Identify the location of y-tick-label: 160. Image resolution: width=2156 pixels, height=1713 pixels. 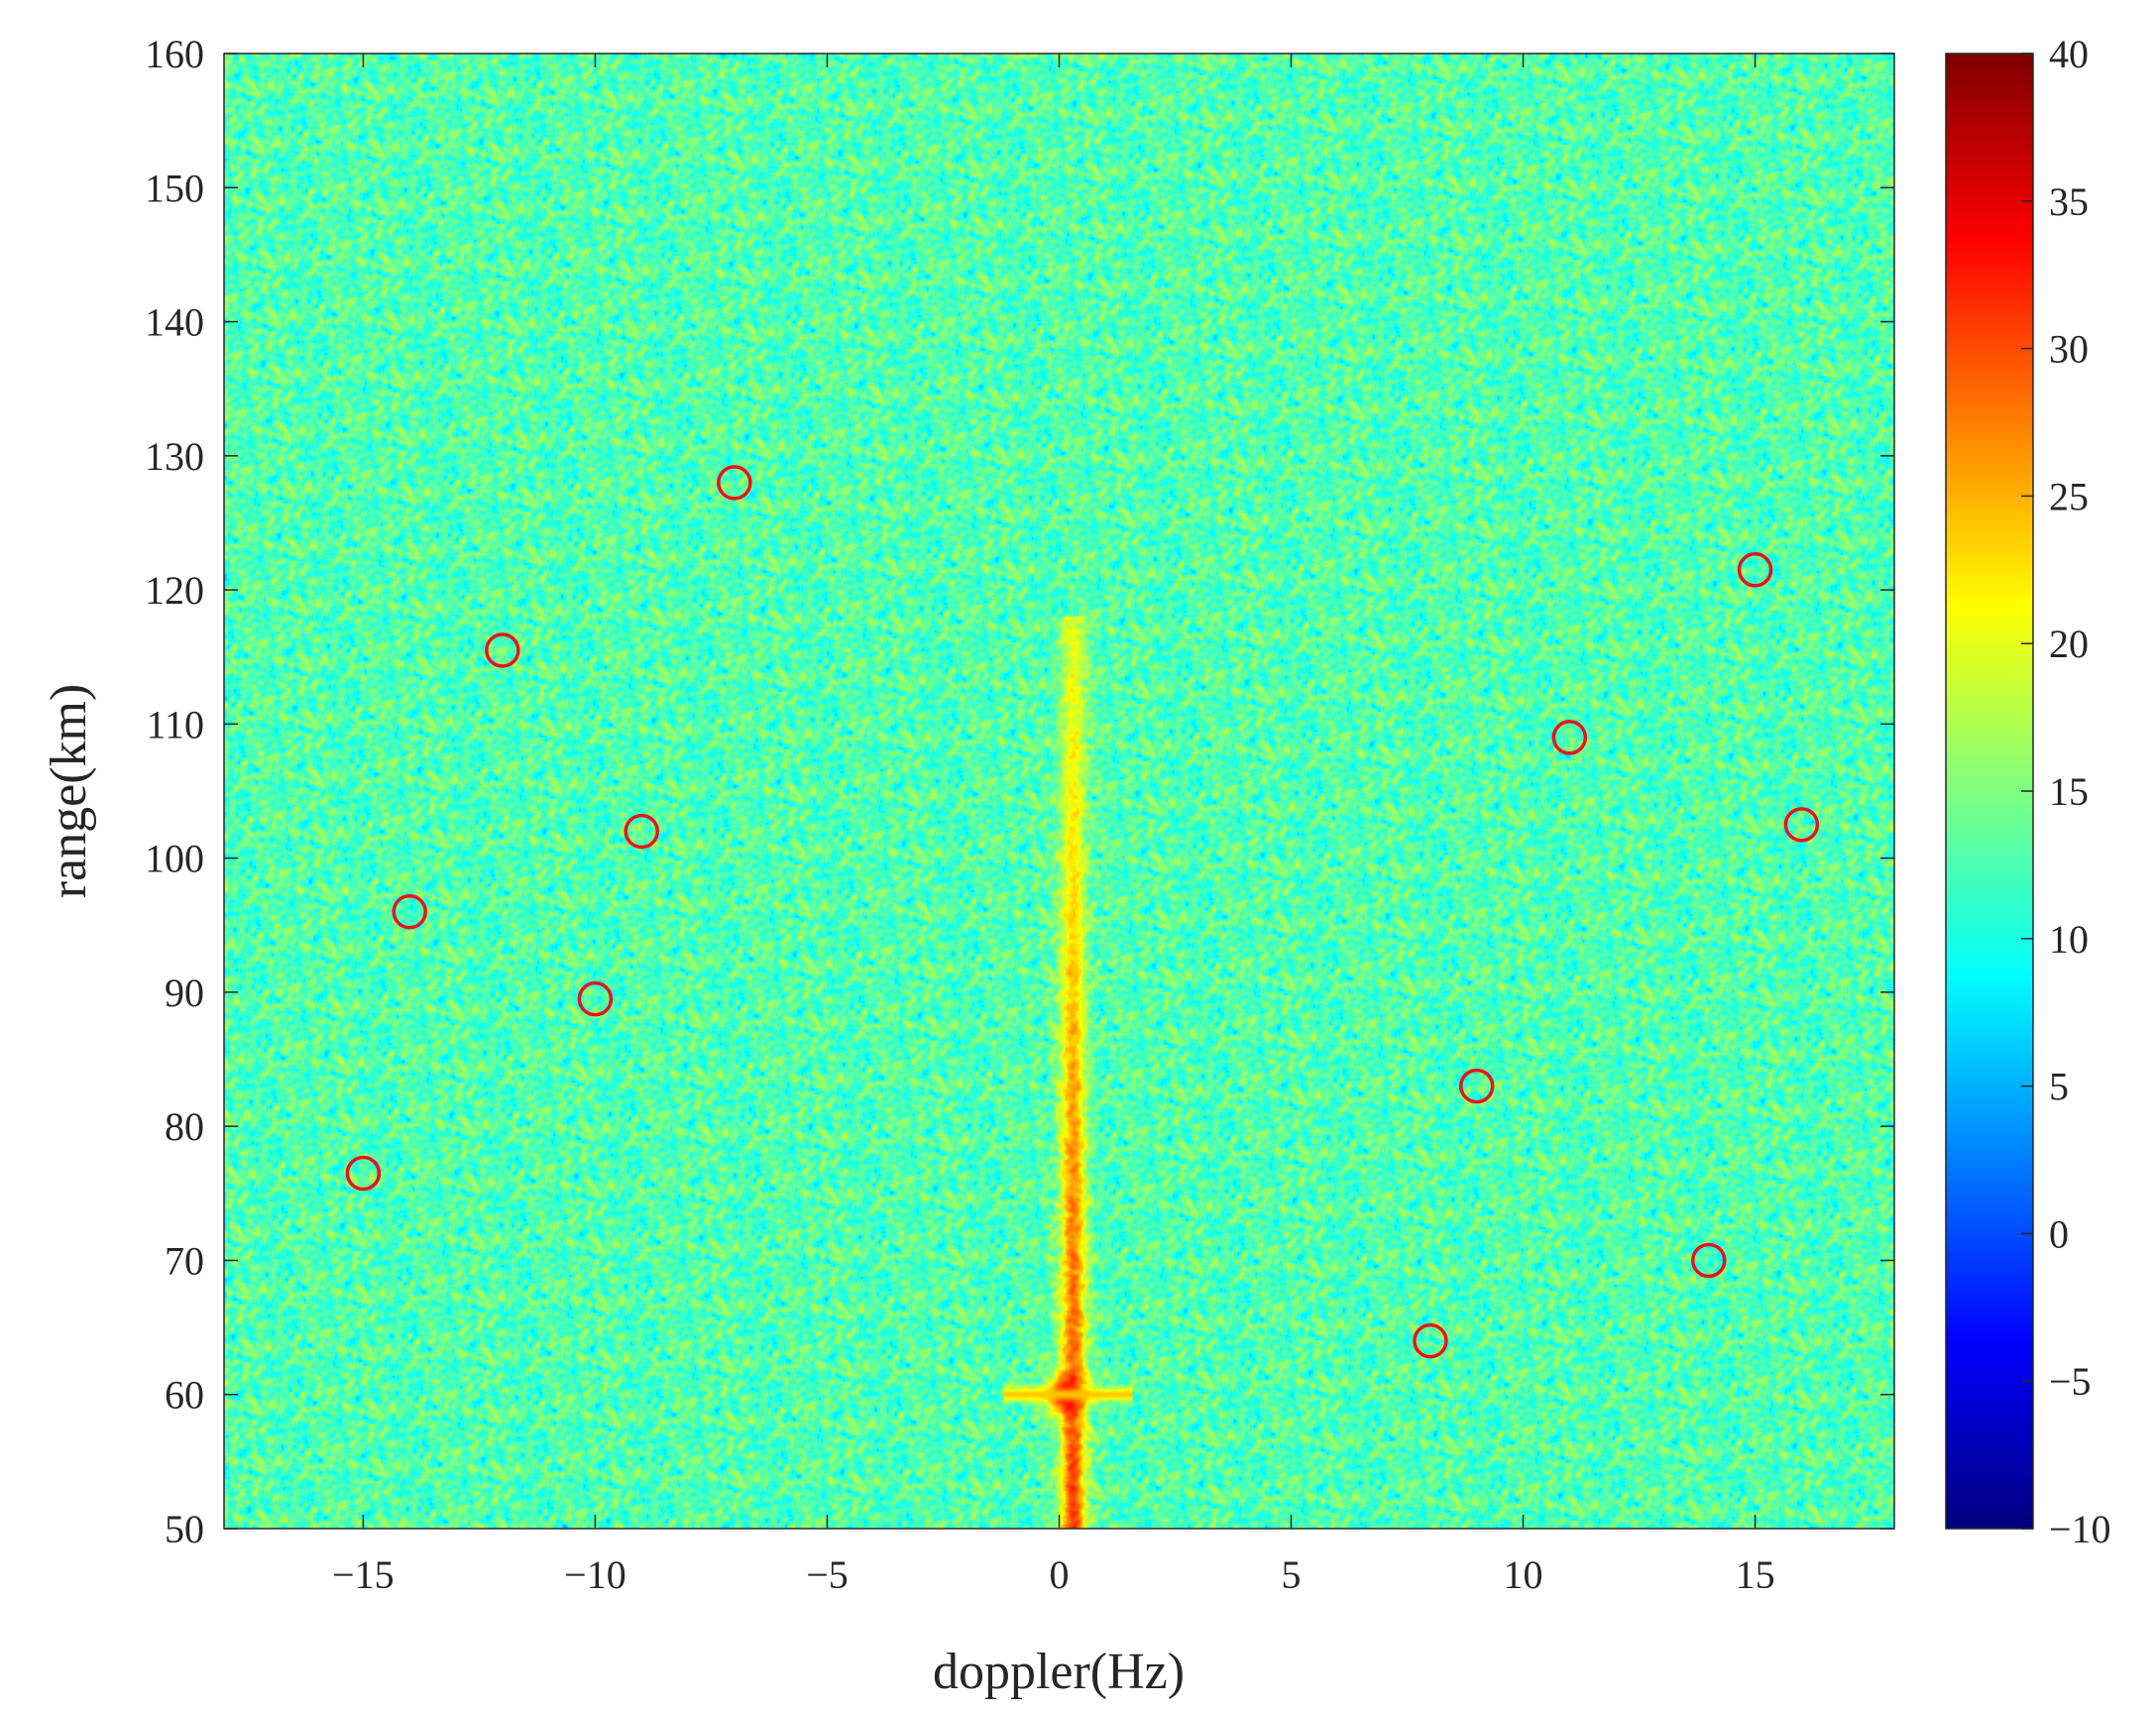
(174, 54).